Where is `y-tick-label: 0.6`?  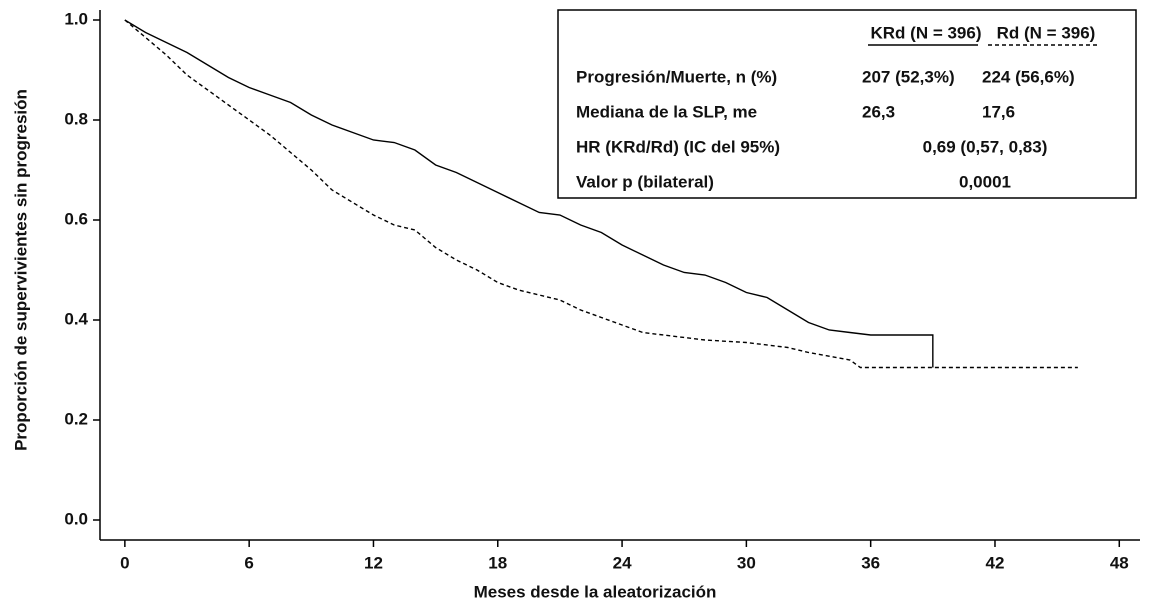 y-tick-label: 0.6 is located at coordinates (76, 218).